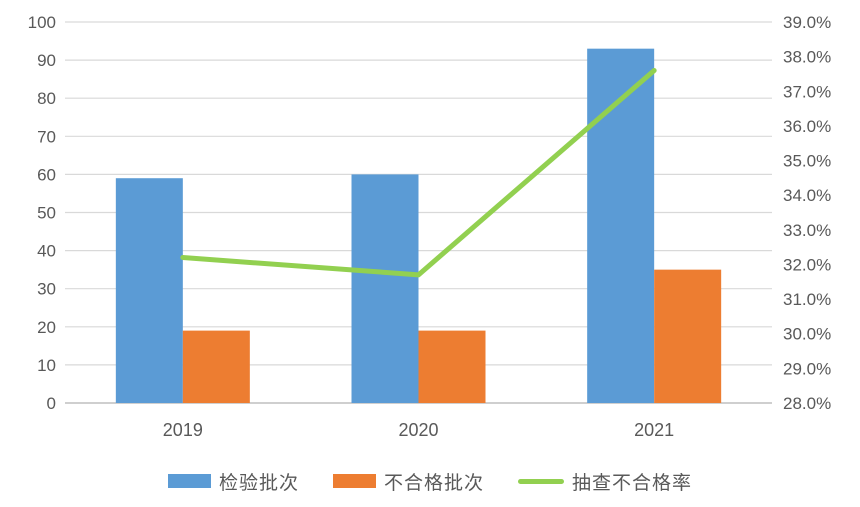  Describe the element at coordinates (46, 213) in the screenshot. I see `left-axis-tick-label: 50` at that location.